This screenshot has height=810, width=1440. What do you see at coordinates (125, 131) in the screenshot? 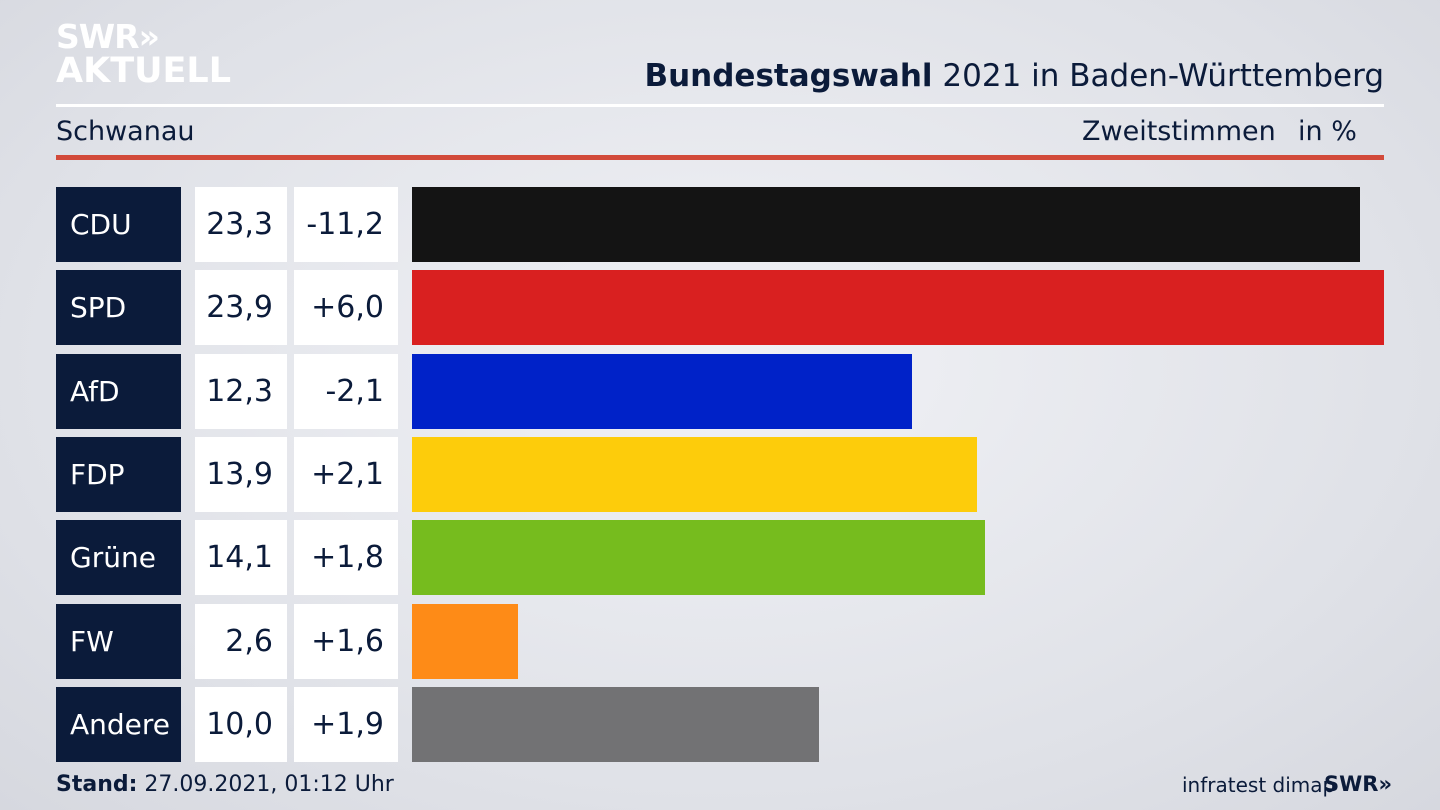
I see `place-name: Schwanau` at bounding box center [125, 131].